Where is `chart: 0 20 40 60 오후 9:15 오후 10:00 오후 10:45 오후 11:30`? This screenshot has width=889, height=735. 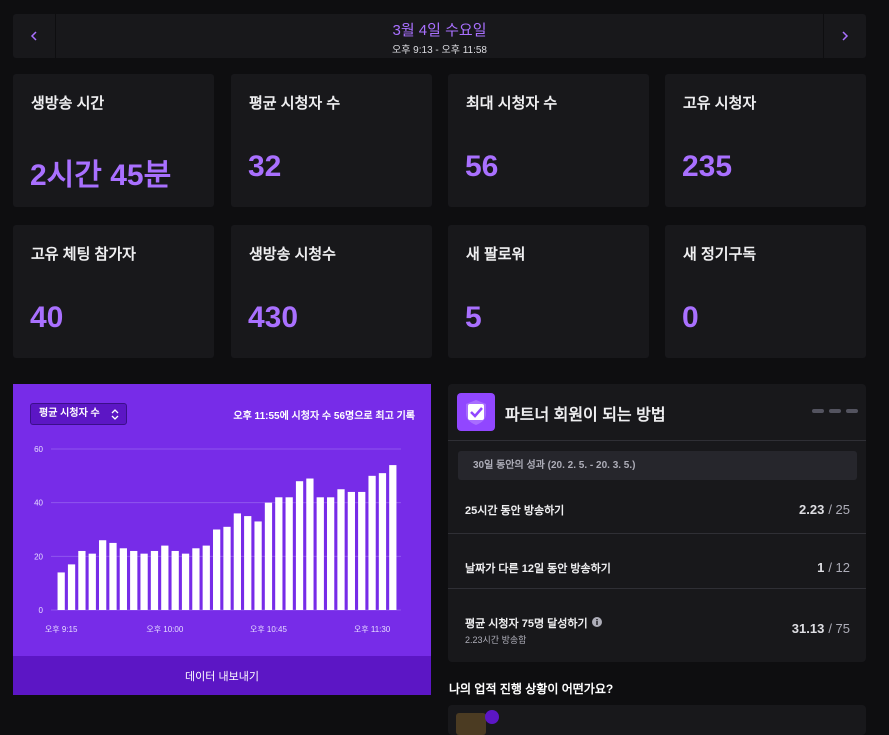
chart: 0 20 40 60 오후 9:15 오후 10:00 오후 10:45 오후 11:30 is located at coordinates (217, 539).